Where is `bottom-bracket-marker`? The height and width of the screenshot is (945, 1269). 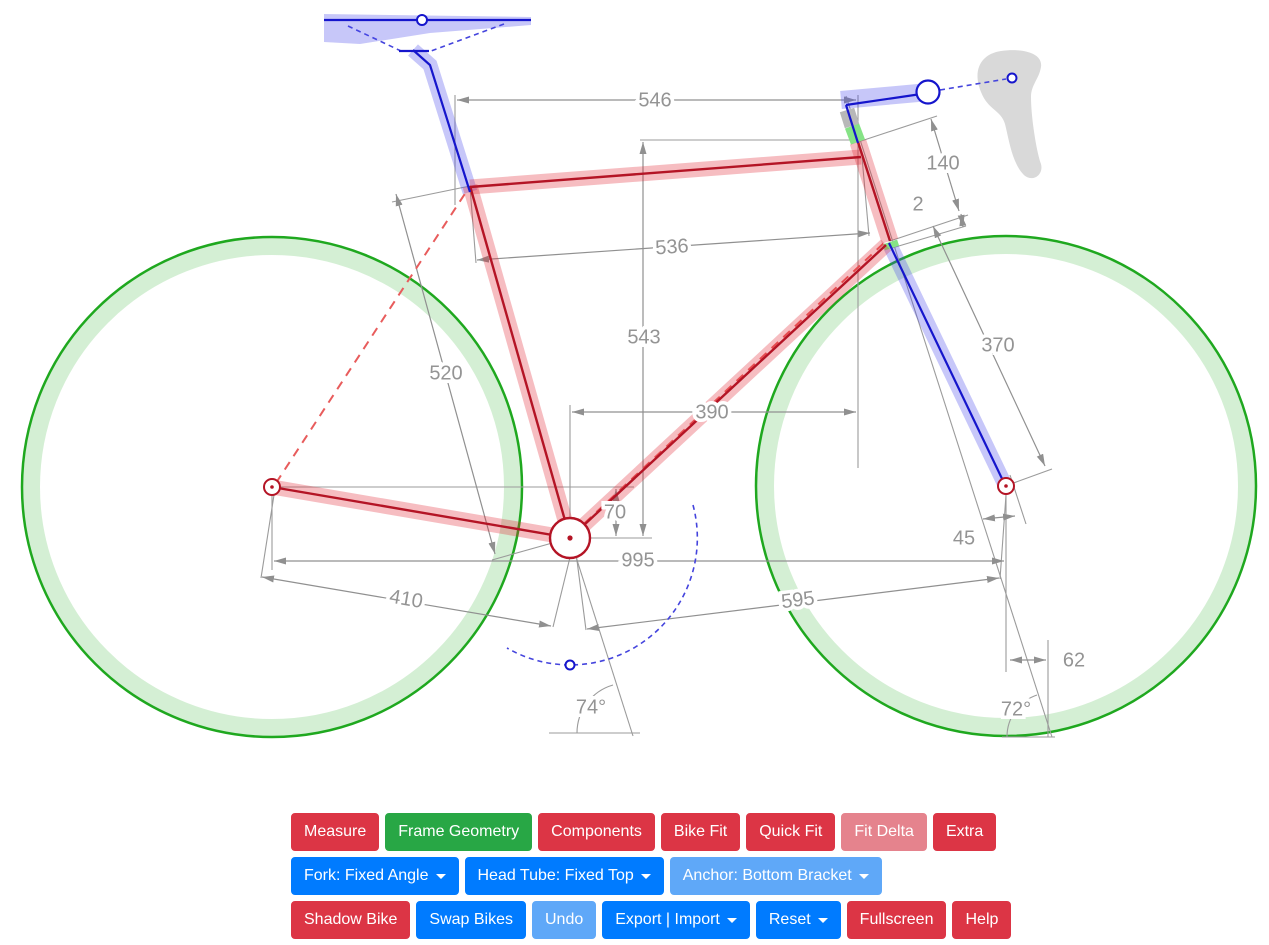 bottom-bracket-marker is located at coordinates (570, 538).